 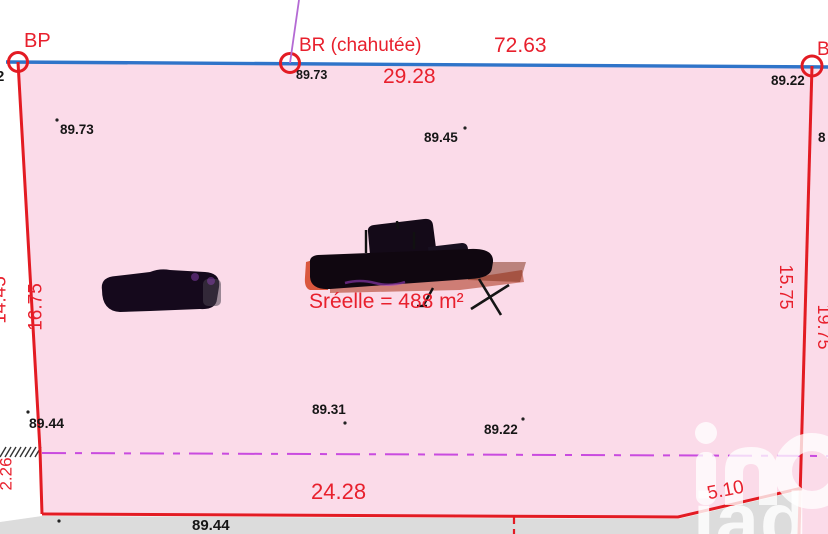 What do you see at coordinates (21, 452) in the screenshot?
I see `wall-hatch-icon` at bounding box center [21, 452].